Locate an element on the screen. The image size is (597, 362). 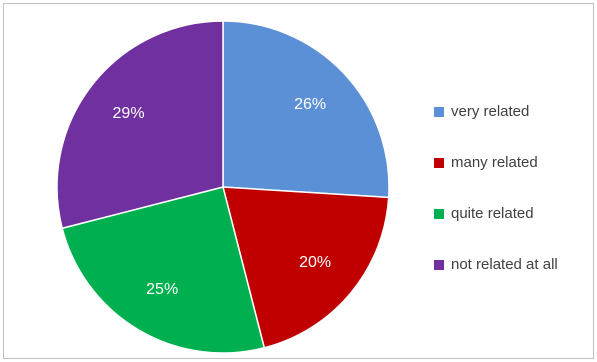
legend-label: not related at all is located at coordinates (504, 264).